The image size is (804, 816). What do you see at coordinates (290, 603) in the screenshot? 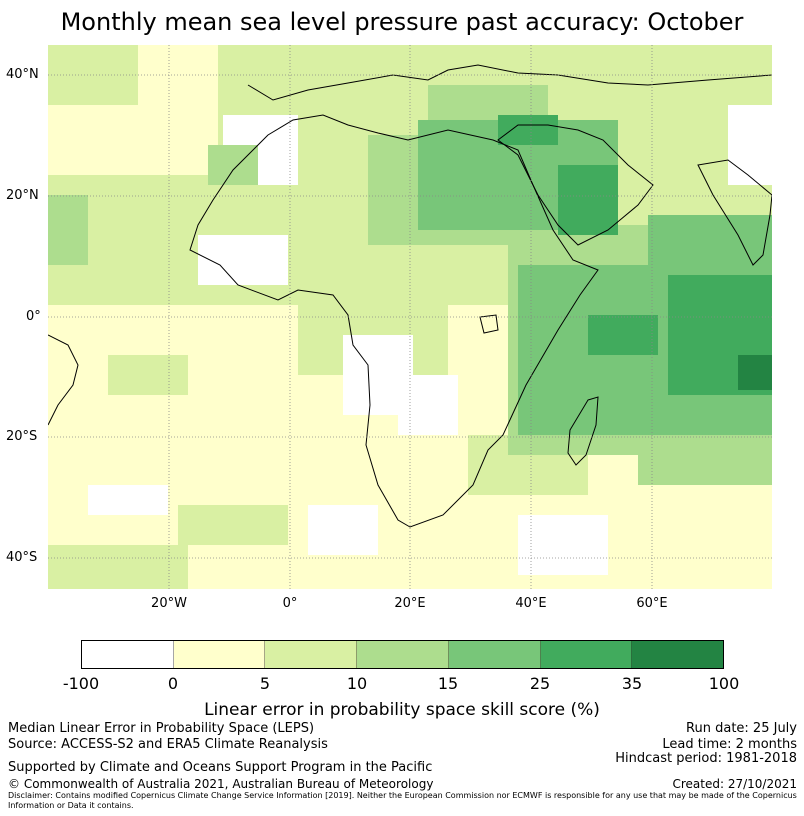
I see `lon-label-0: 0°` at bounding box center [290, 603].